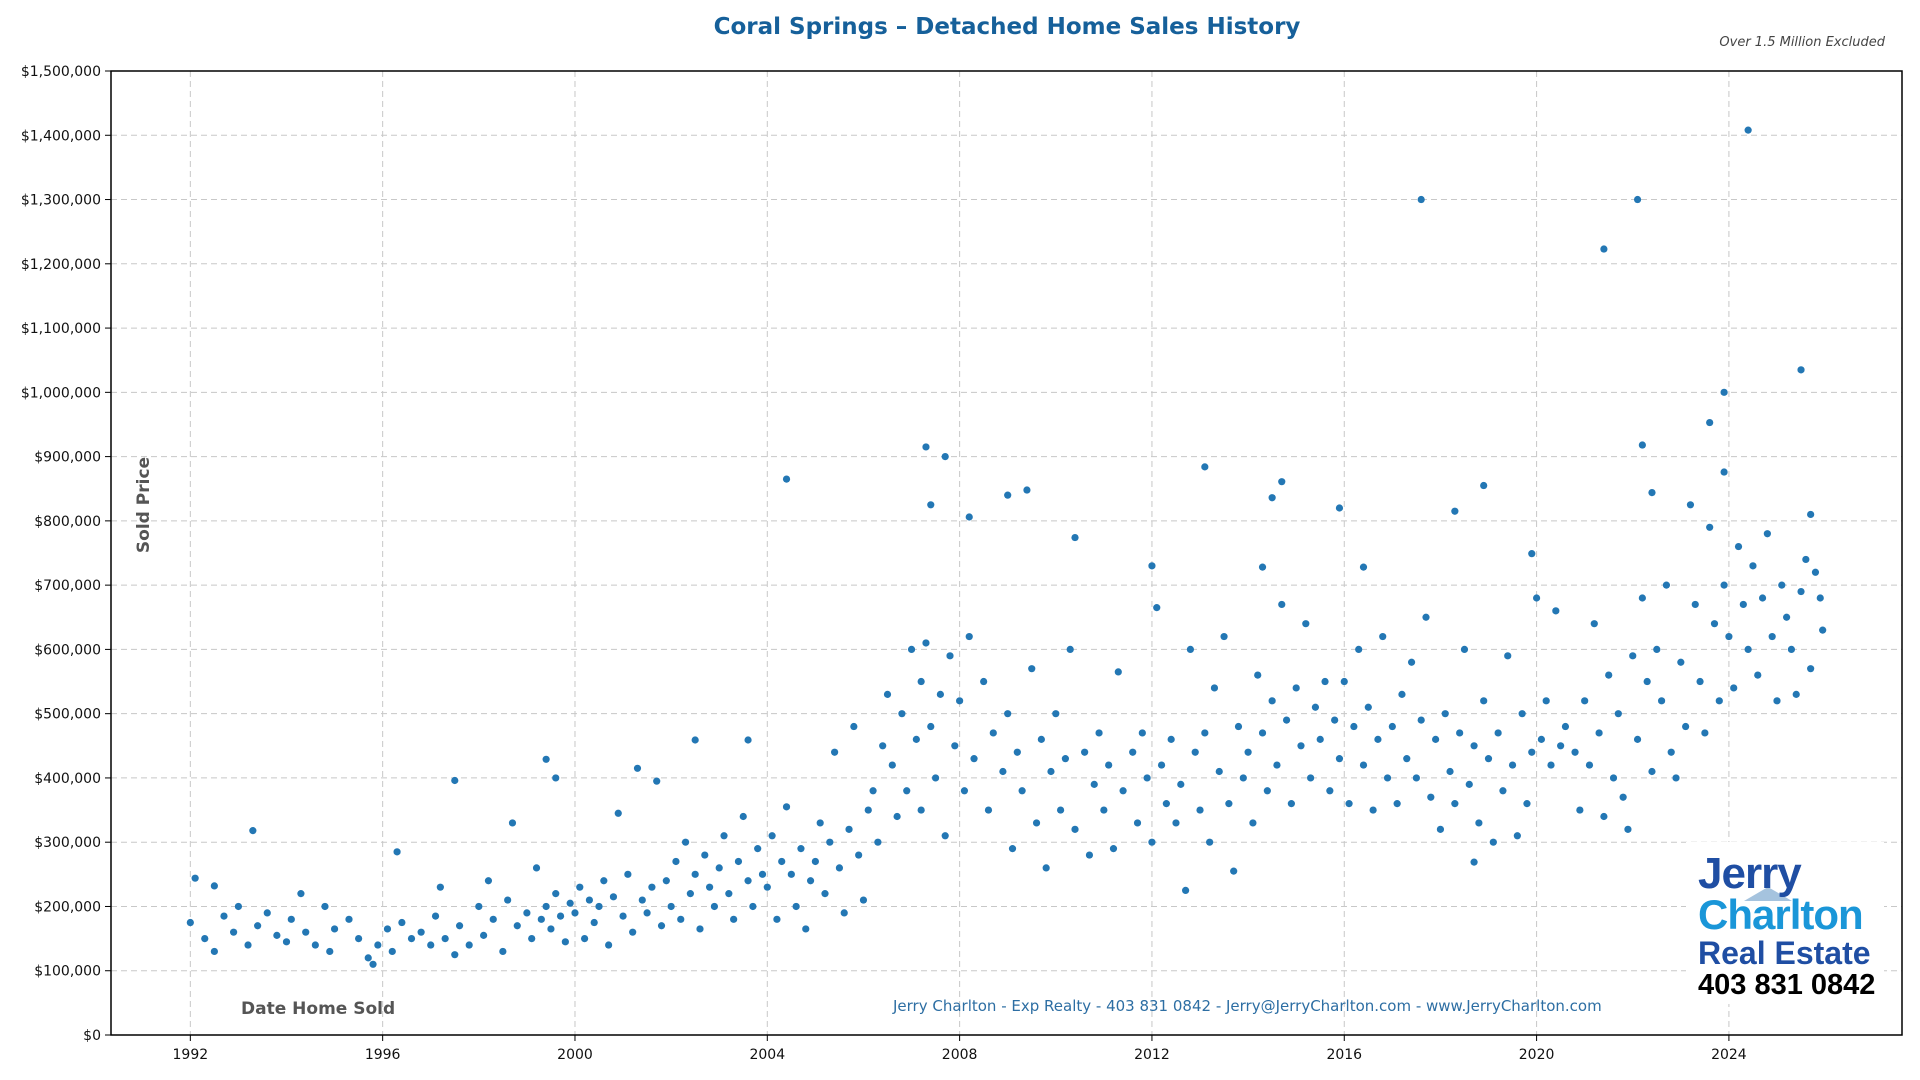  What do you see at coordinates (1152, 1055) in the screenshot?
I see `x-tick-label: 2012` at bounding box center [1152, 1055].